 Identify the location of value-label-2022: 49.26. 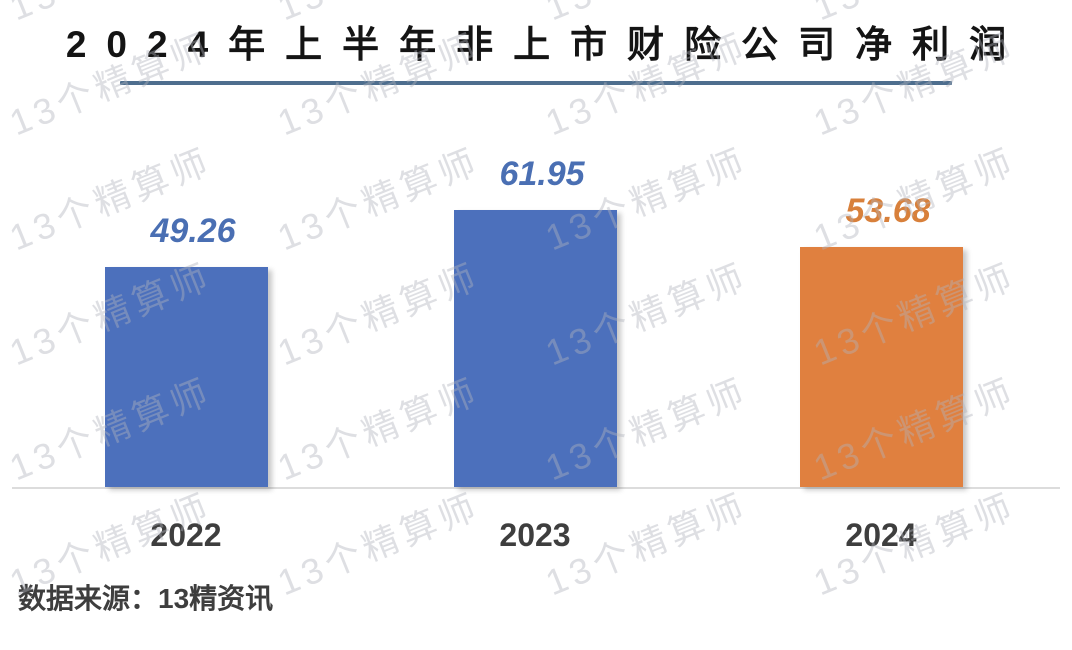
(193, 231).